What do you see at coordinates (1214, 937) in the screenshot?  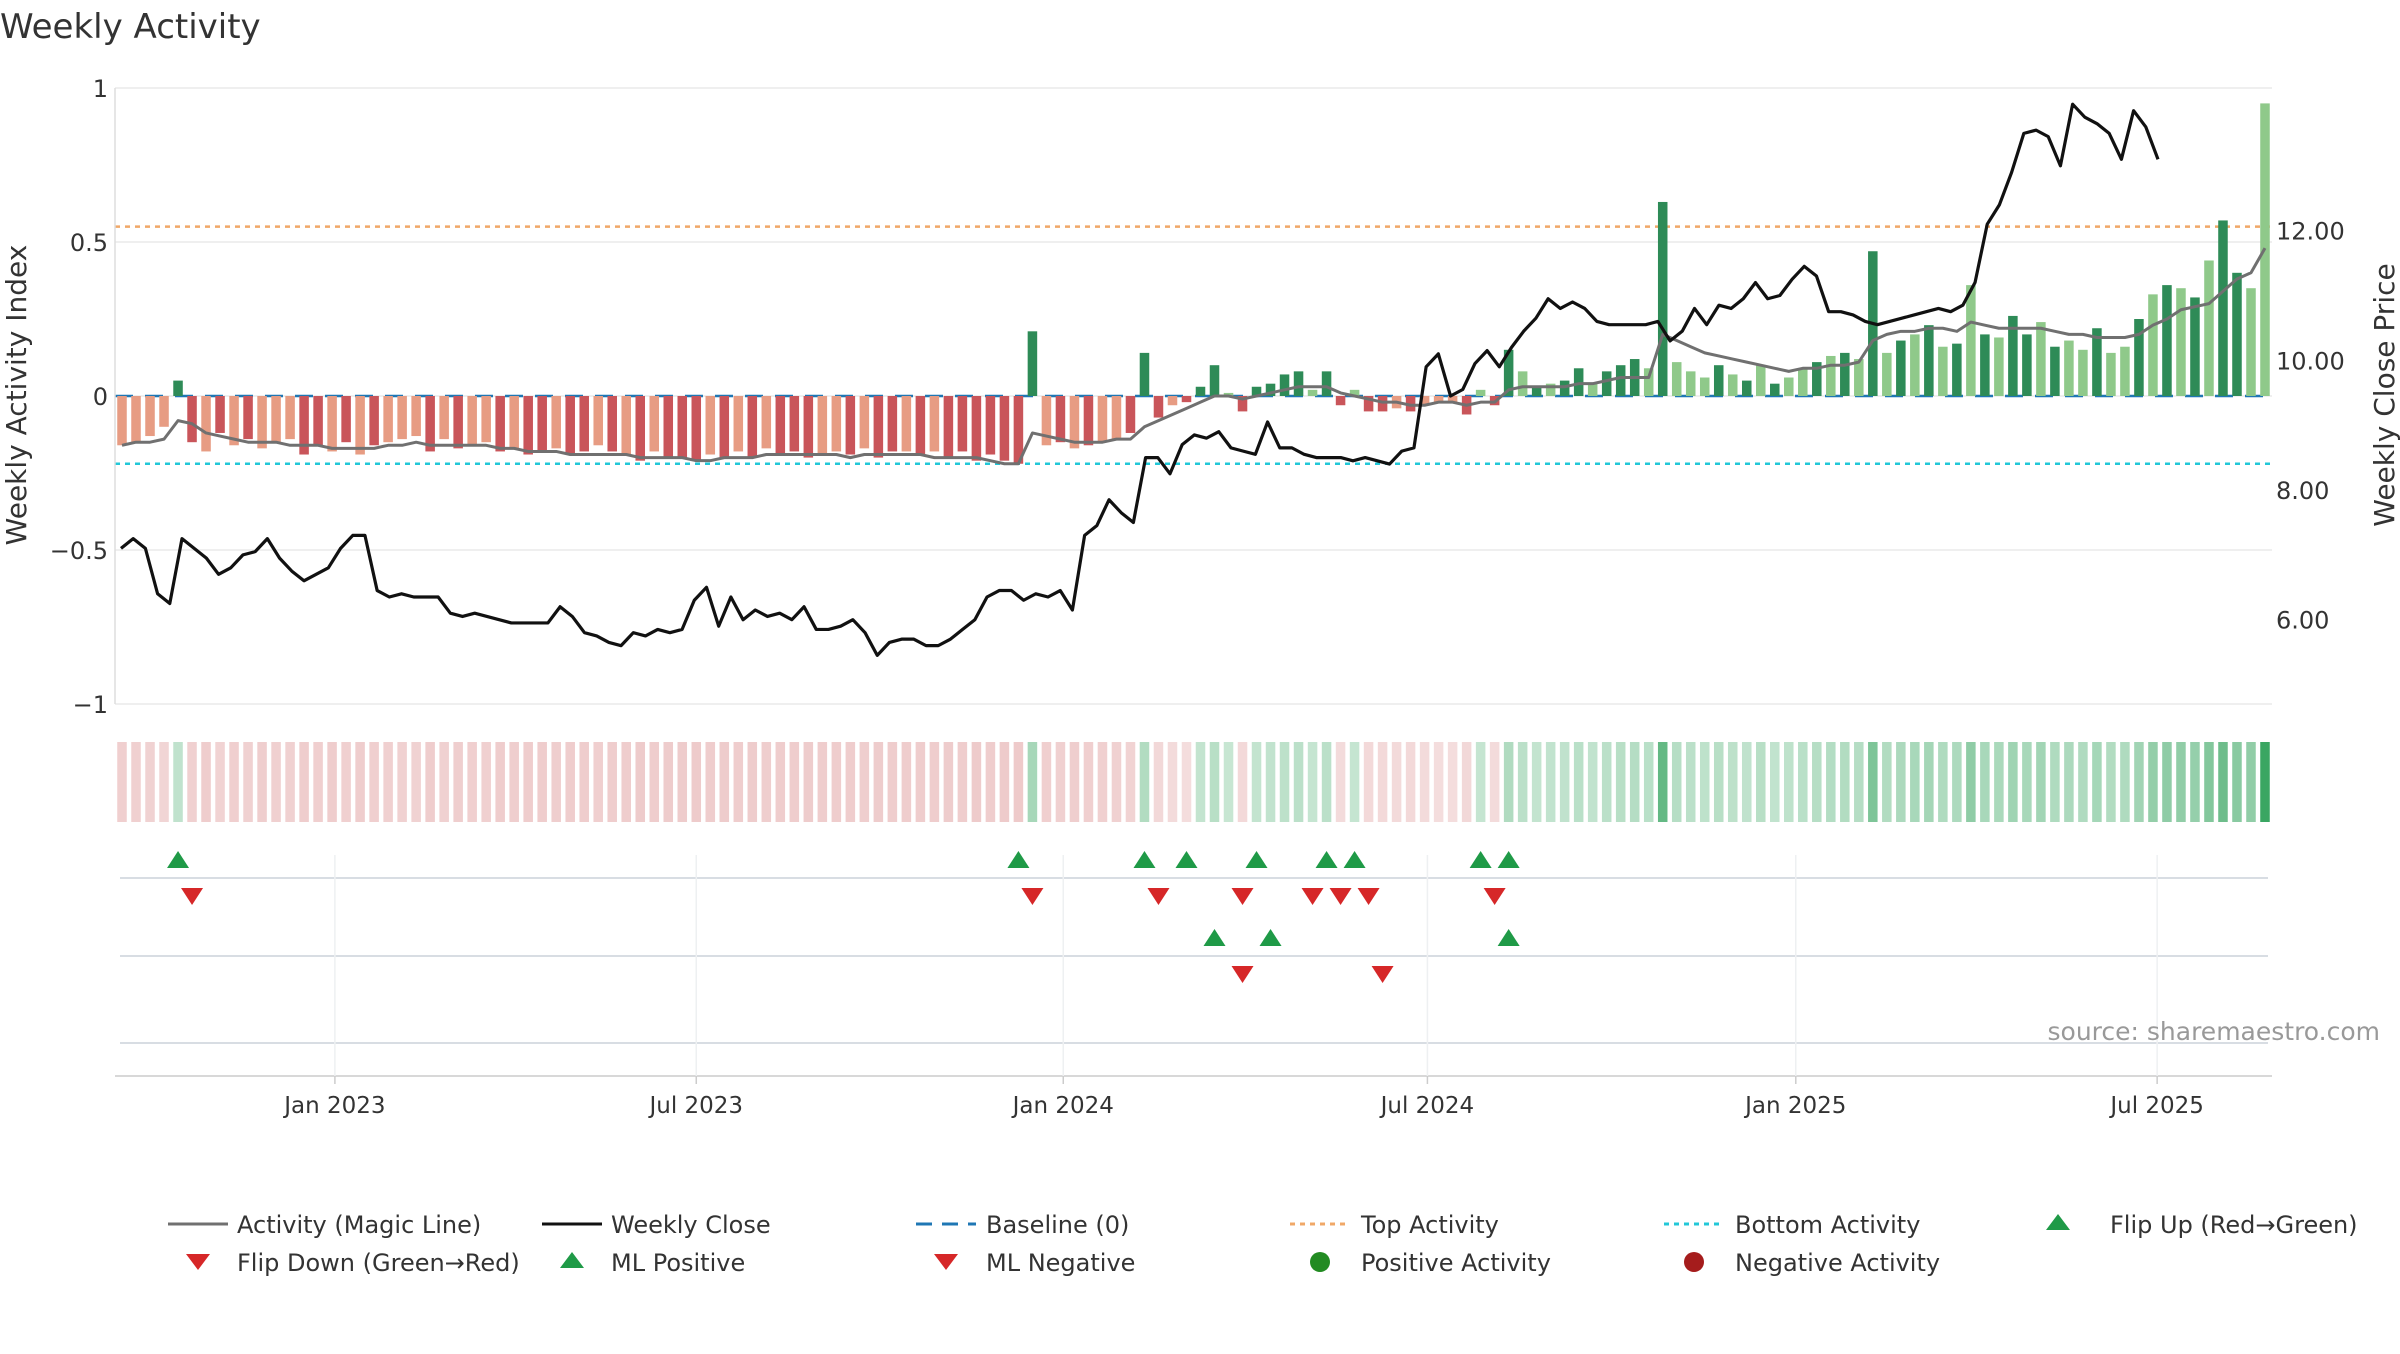 I see `ml-positive-marker` at bounding box center [1214, 937].